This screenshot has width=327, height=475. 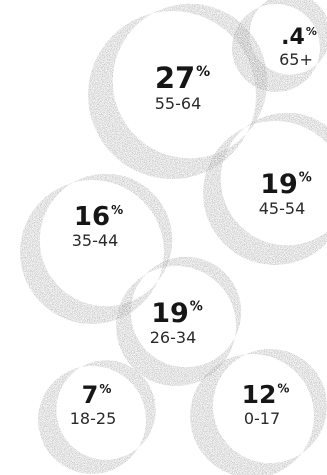 What do you see at coordinates (178, 103) in the screenshot?
I see `category-label-55-64: 55-64` at bounding box center [178, 103].